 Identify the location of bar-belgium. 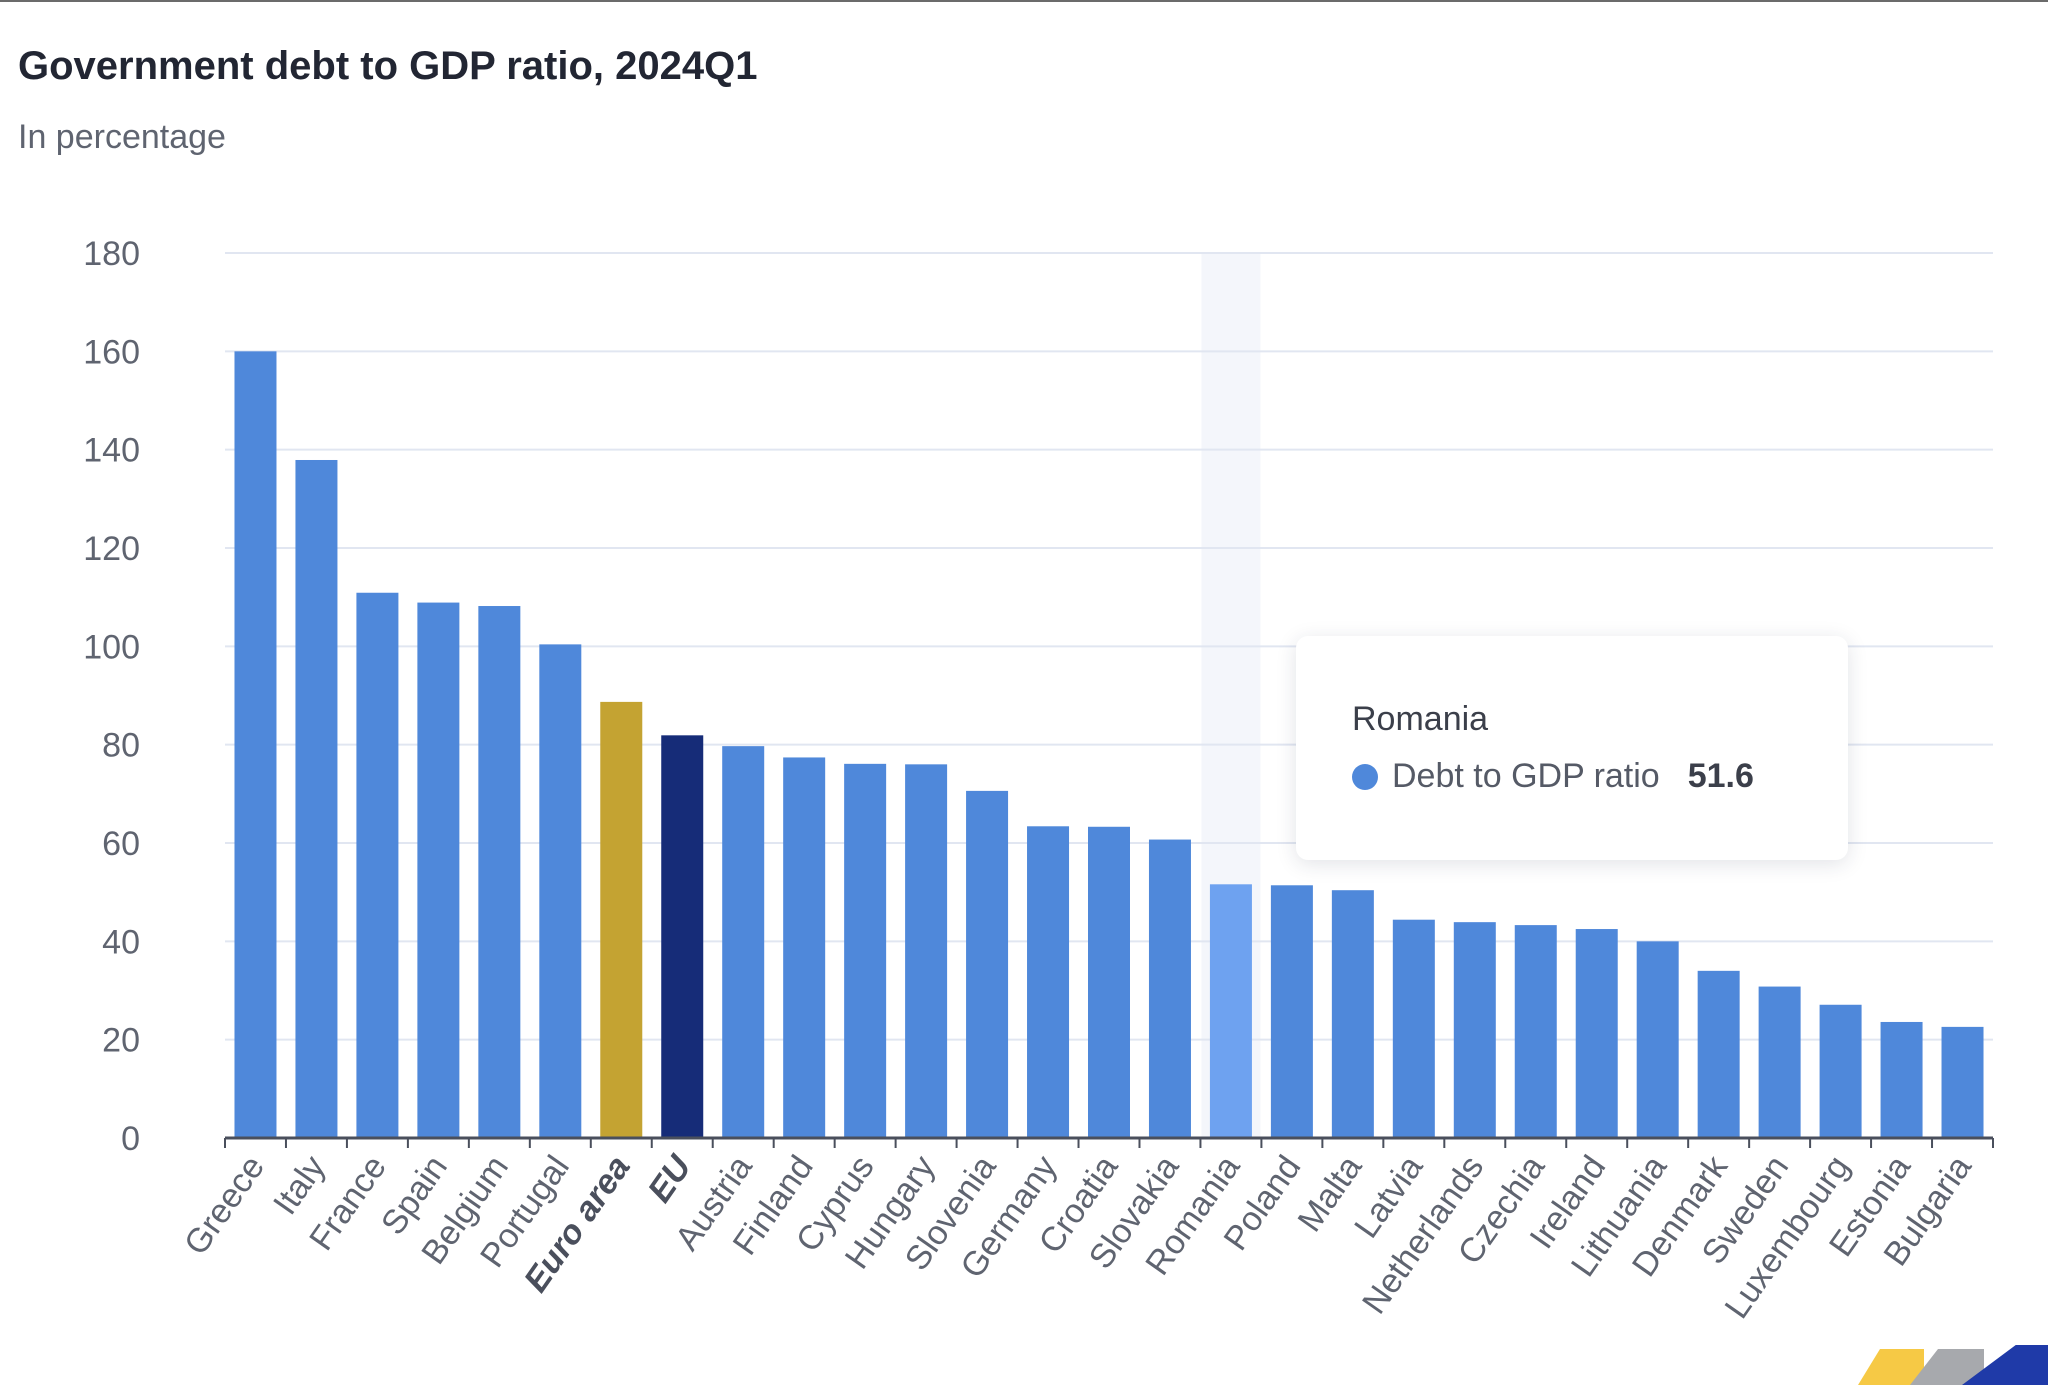
(499, 872).